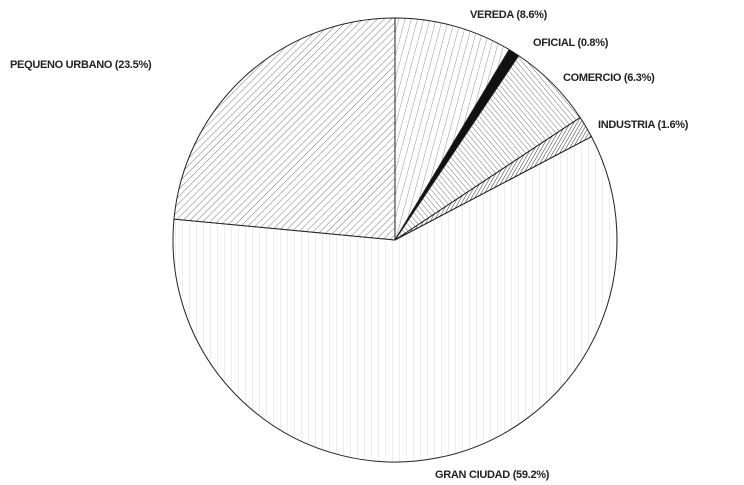  I want to click on category-label: COMERCIO, so click(592, 78).